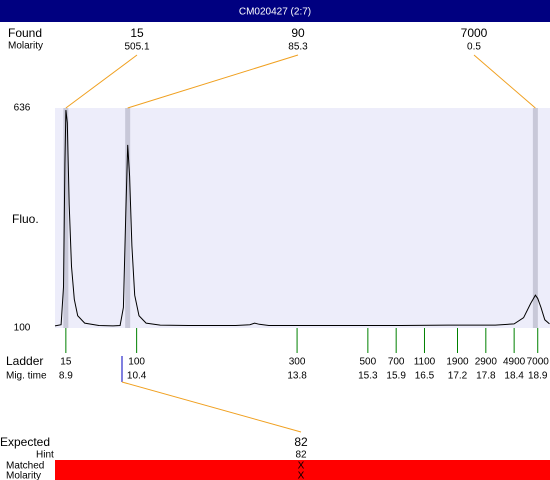 The image size is (550, 480). What do you see at coordinates (368, 362) in the screenshot?
I see `ladder-size: 500` at bounding box center [368, 362].